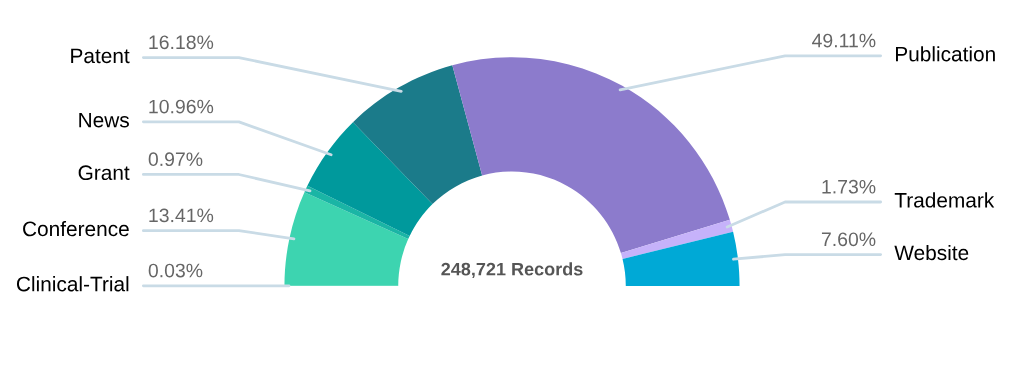  What do you see at coordinates (72, 284) in the screenshot?
I see `slice-label: Clinical-Trial` at bounding box center [72, 284].